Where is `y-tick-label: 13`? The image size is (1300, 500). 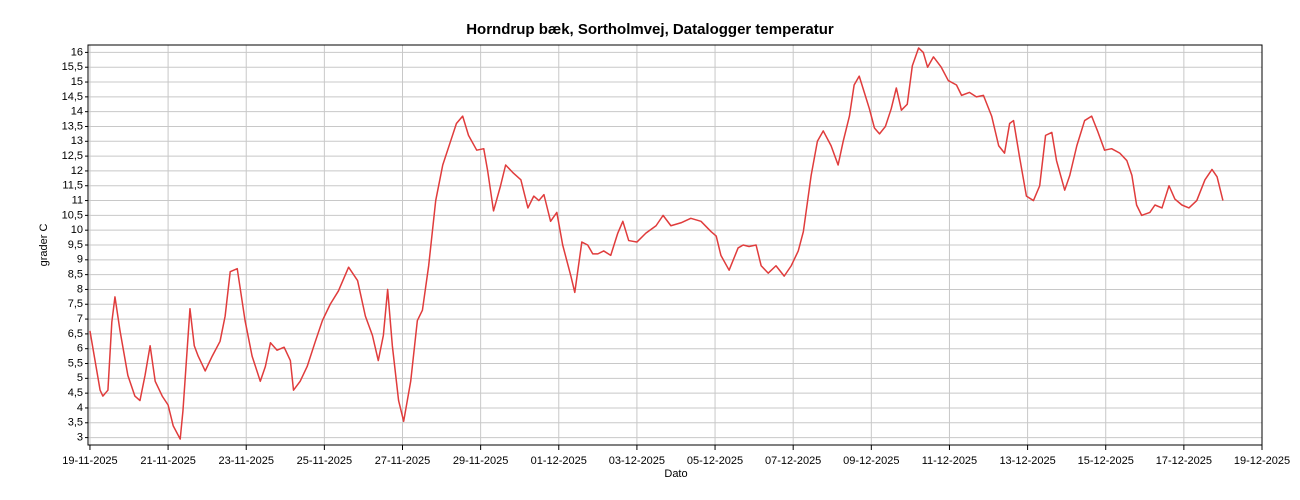
y-tick-label: 13 is located at coordinates (77, 141).